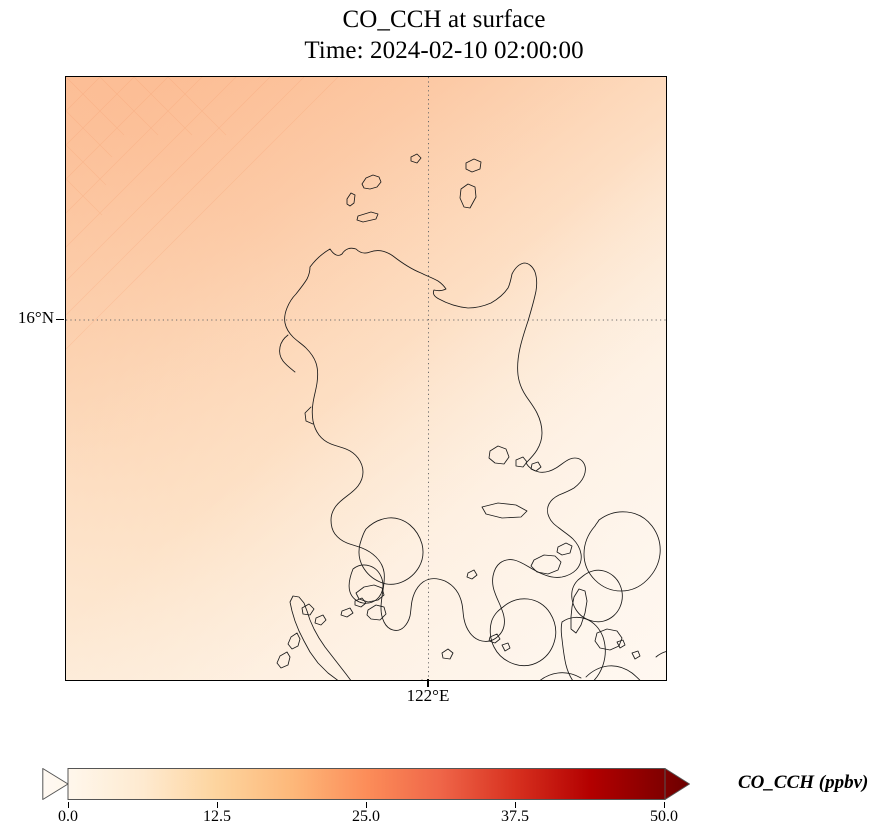 This screenshot has width=888, height=836. What do you see at coordinates (515, 816) in the screenshot?
I see `colorbar-tick-label-3: 37.5` at bounding box center [515, 816].